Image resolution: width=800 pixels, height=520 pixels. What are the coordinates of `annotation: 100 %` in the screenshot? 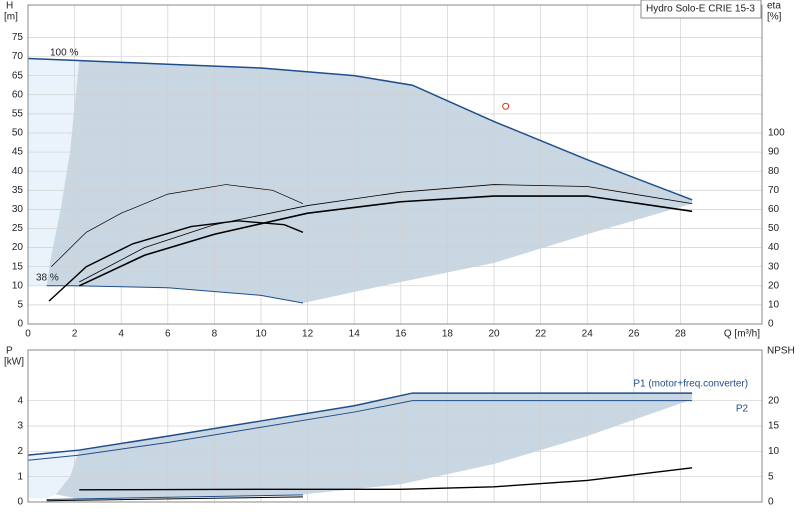 It's located at (64, 53).